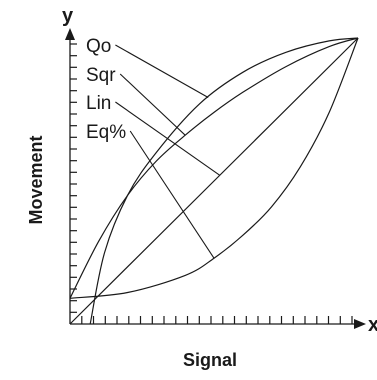 Image resolution: width=377 pixels, height=380 pixels. I want to click on leader-line-qo, so click(162, 71).